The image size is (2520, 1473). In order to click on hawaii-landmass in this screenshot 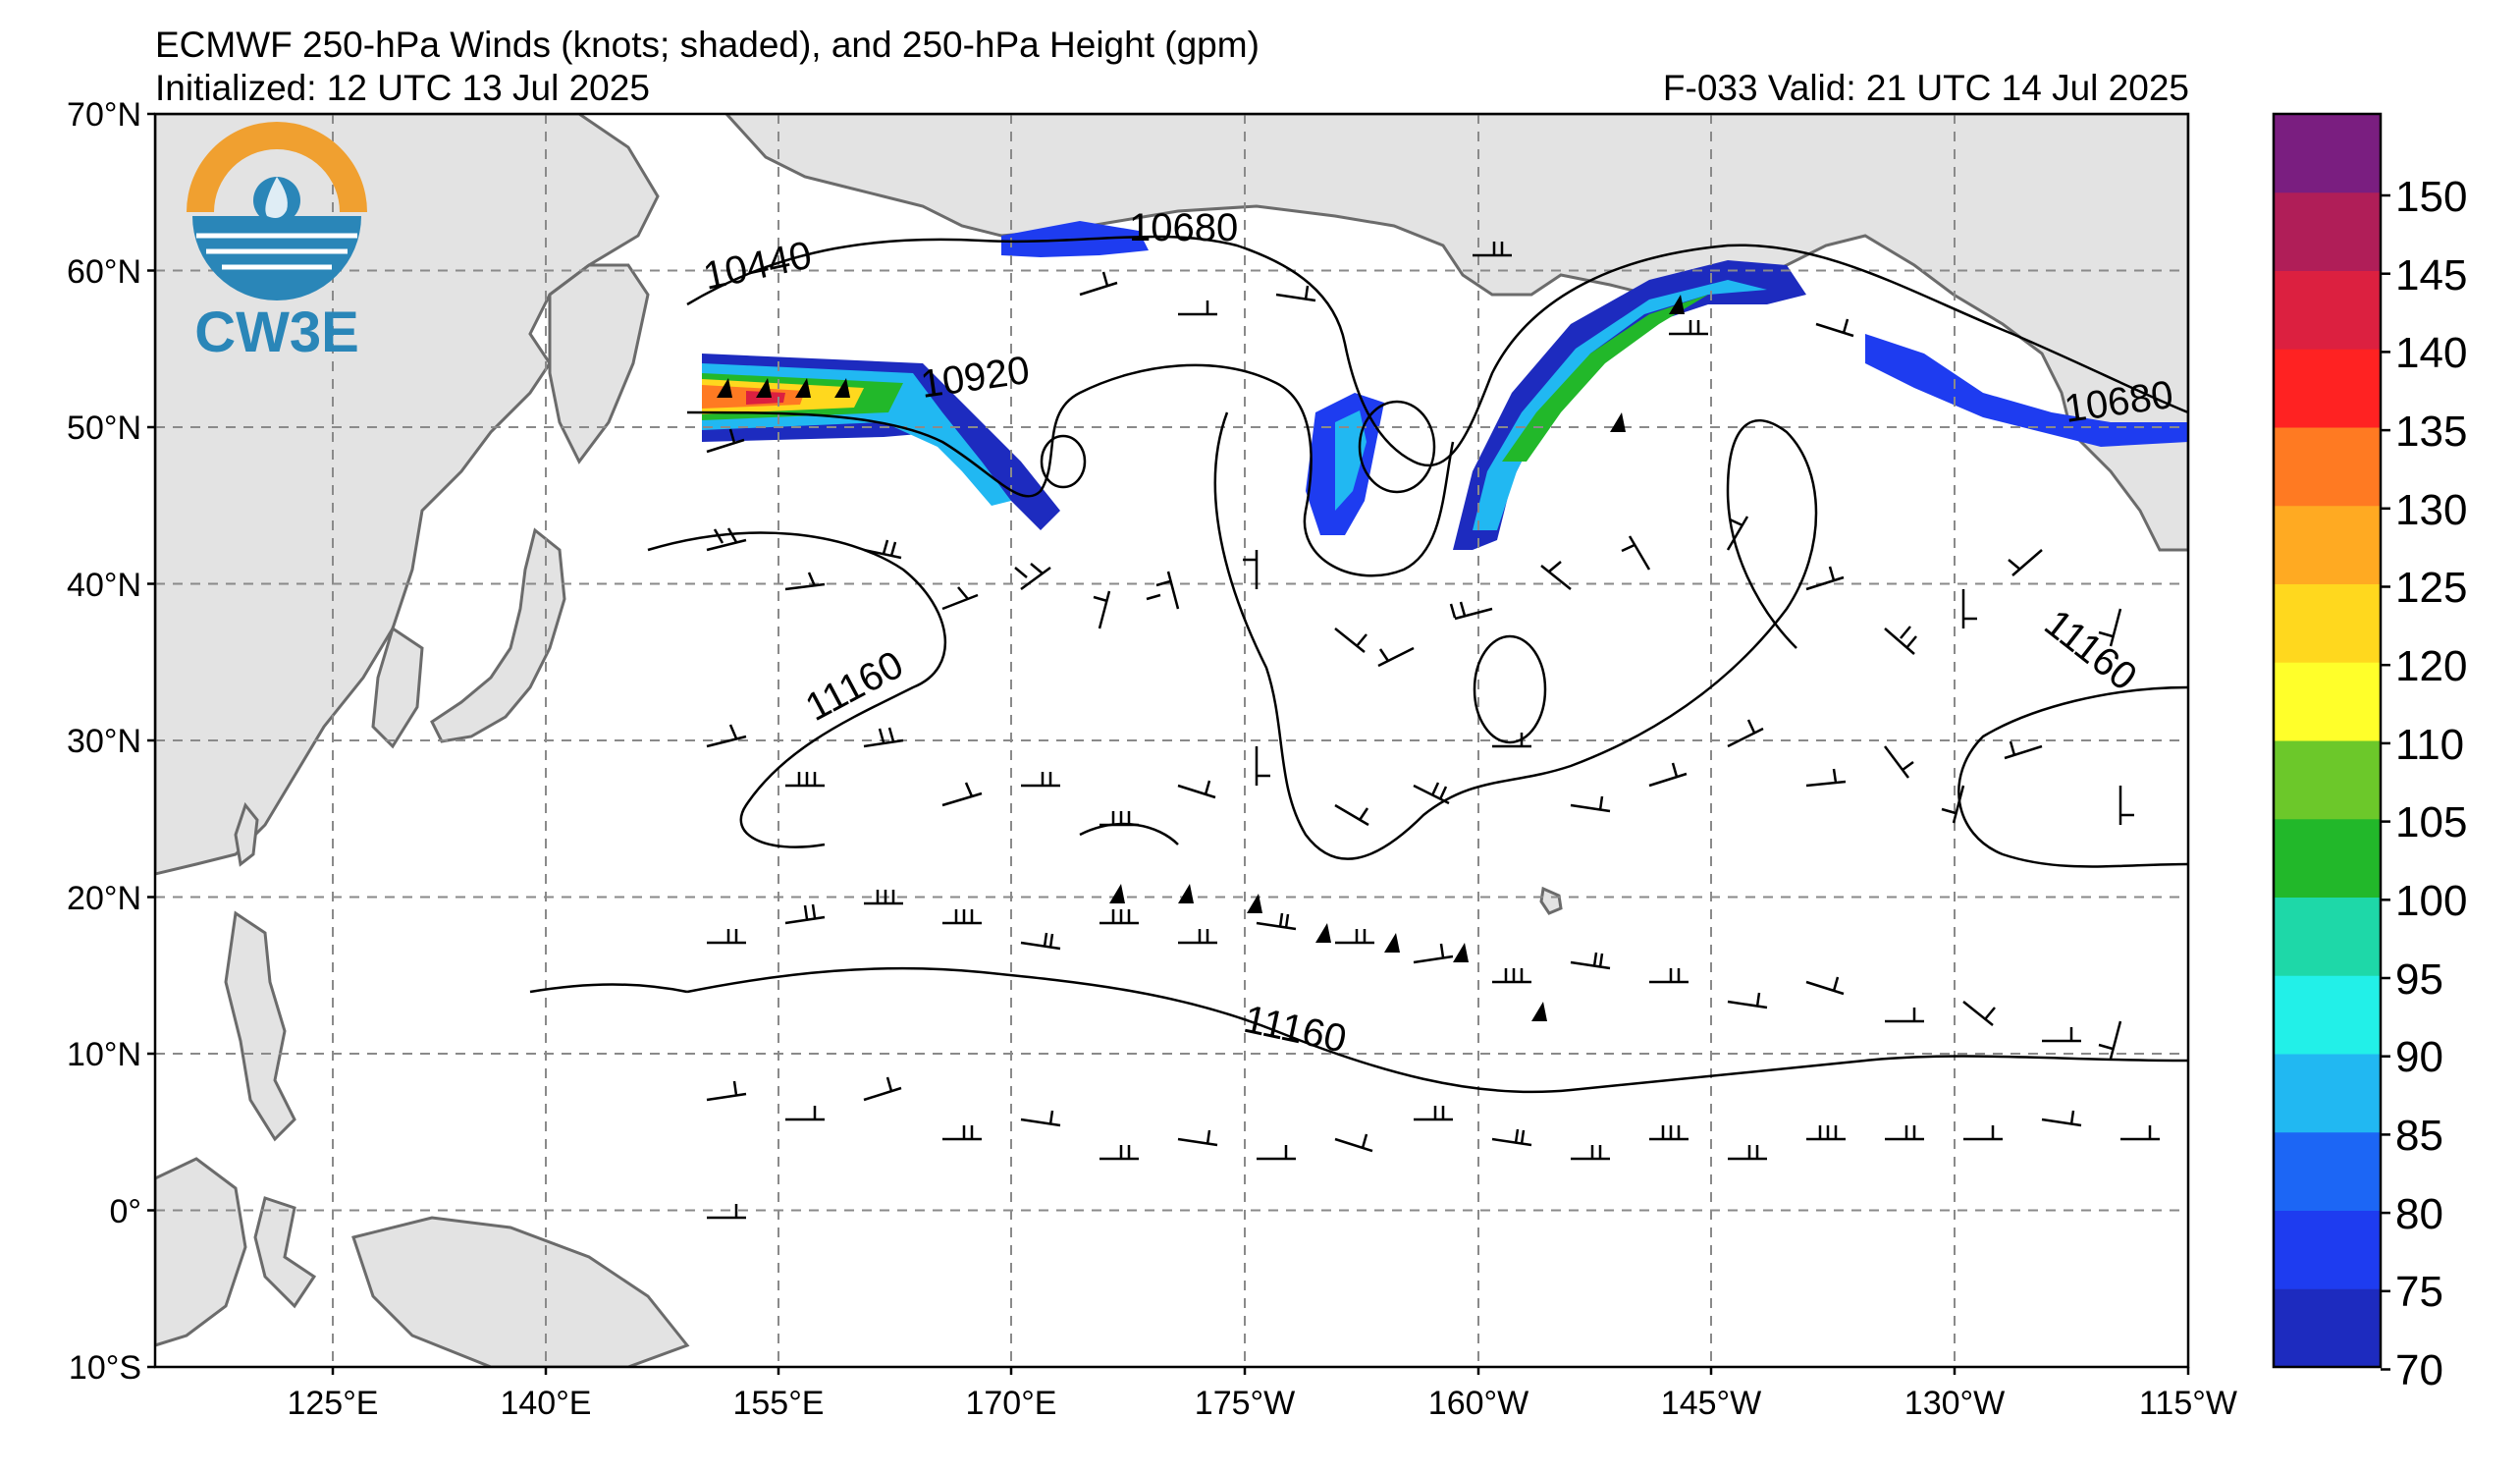, I will do `click(1551, 900)`.